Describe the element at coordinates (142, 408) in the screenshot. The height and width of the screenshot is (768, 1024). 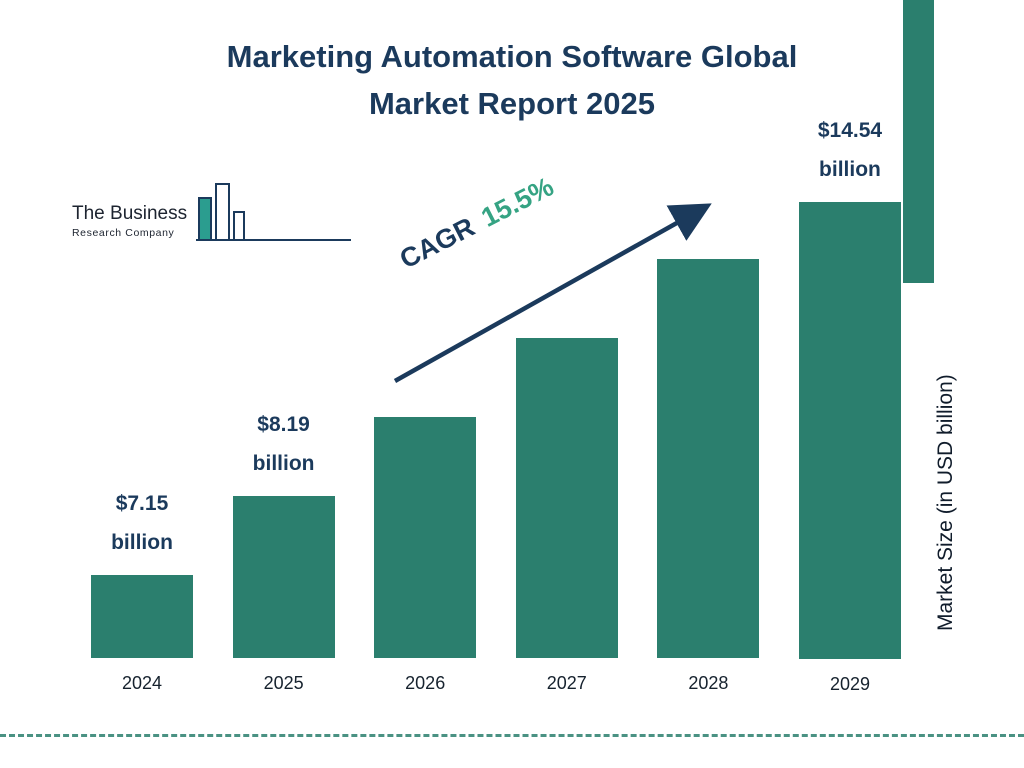
I see `bar-column-2024: $7.15 billion 2024` at that location.